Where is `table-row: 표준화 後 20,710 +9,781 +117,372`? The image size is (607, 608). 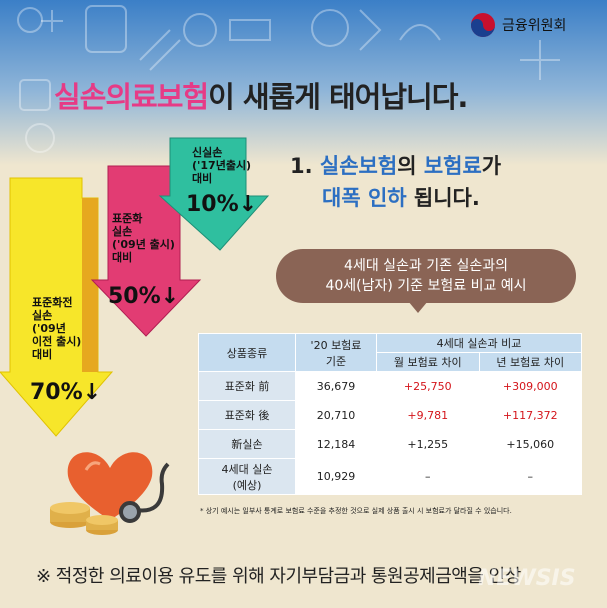
table-row: 표준화 後 20,710 +9,781 +117,372 is located at coordinates (390, 415).